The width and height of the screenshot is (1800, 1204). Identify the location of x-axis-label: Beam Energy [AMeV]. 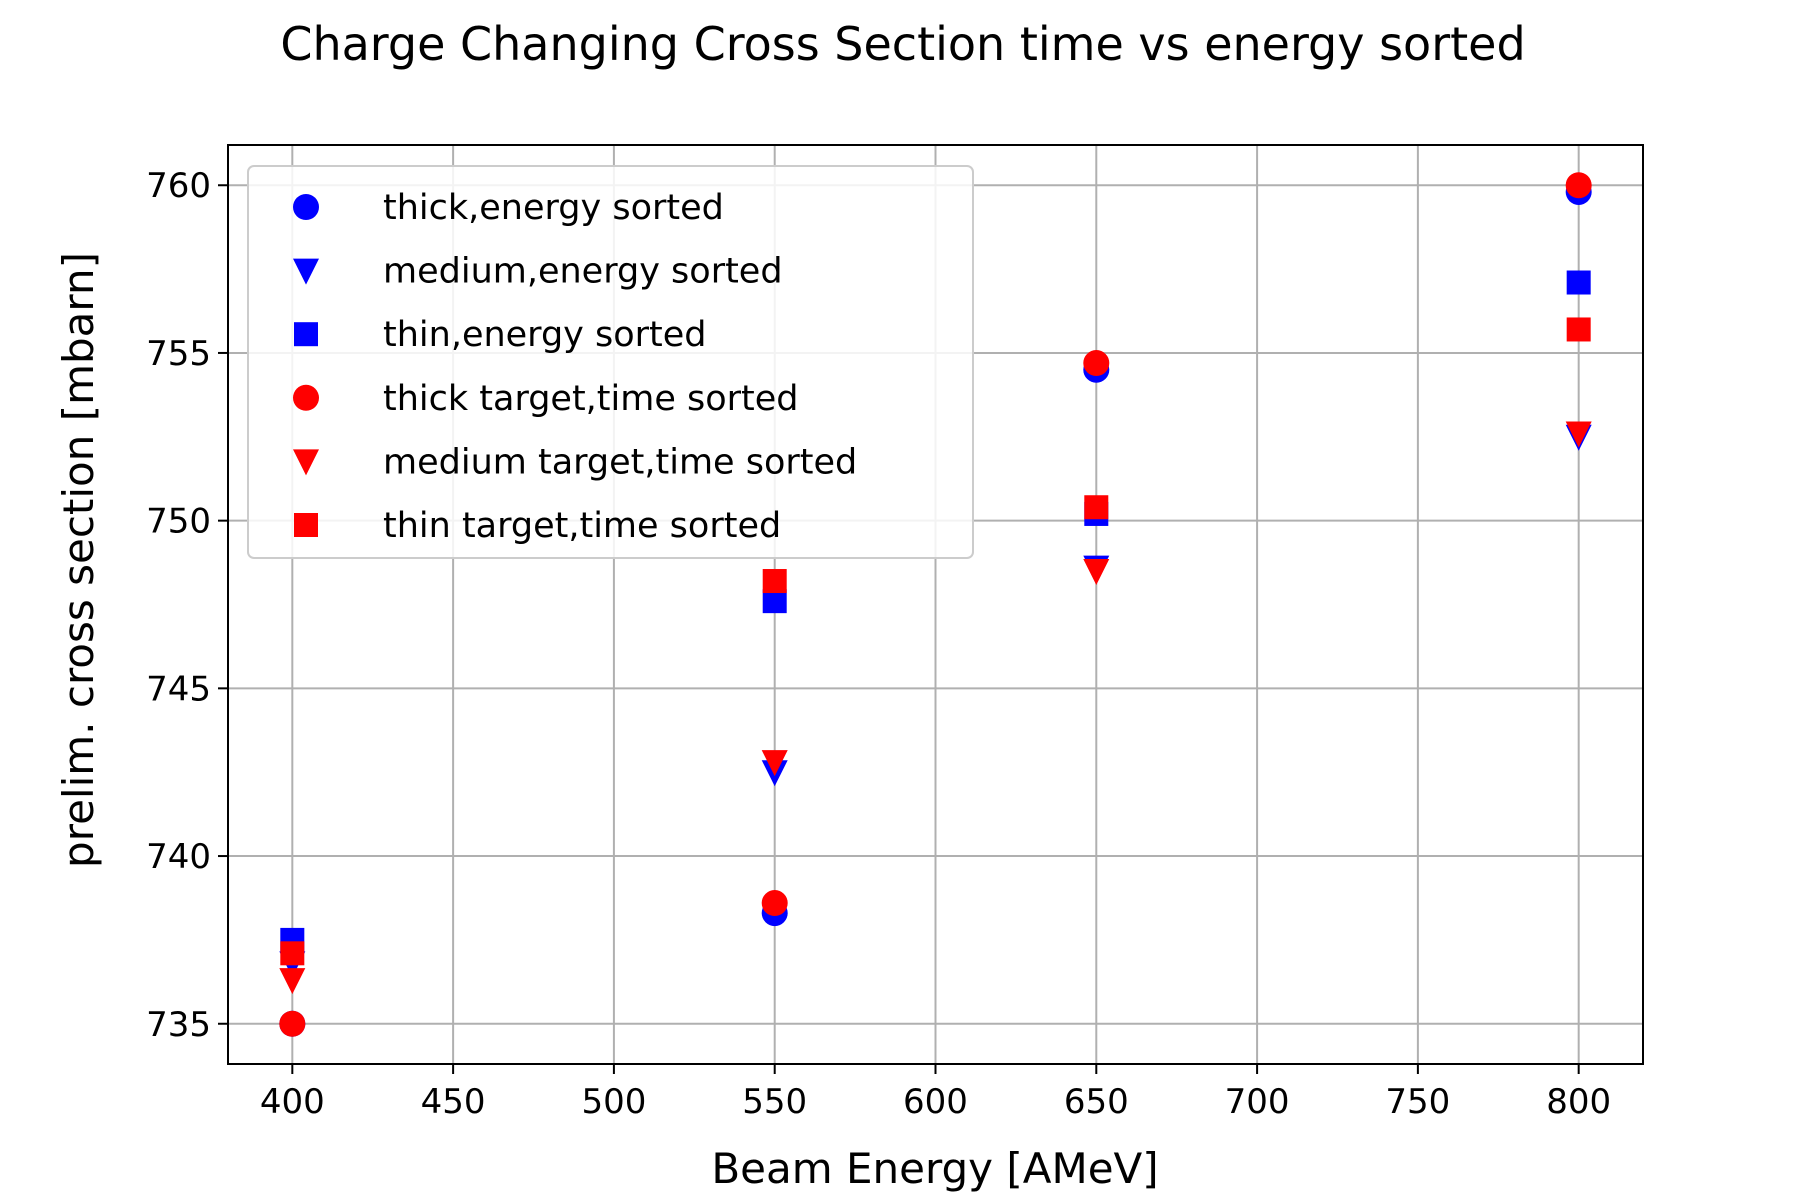
(934, 1168).